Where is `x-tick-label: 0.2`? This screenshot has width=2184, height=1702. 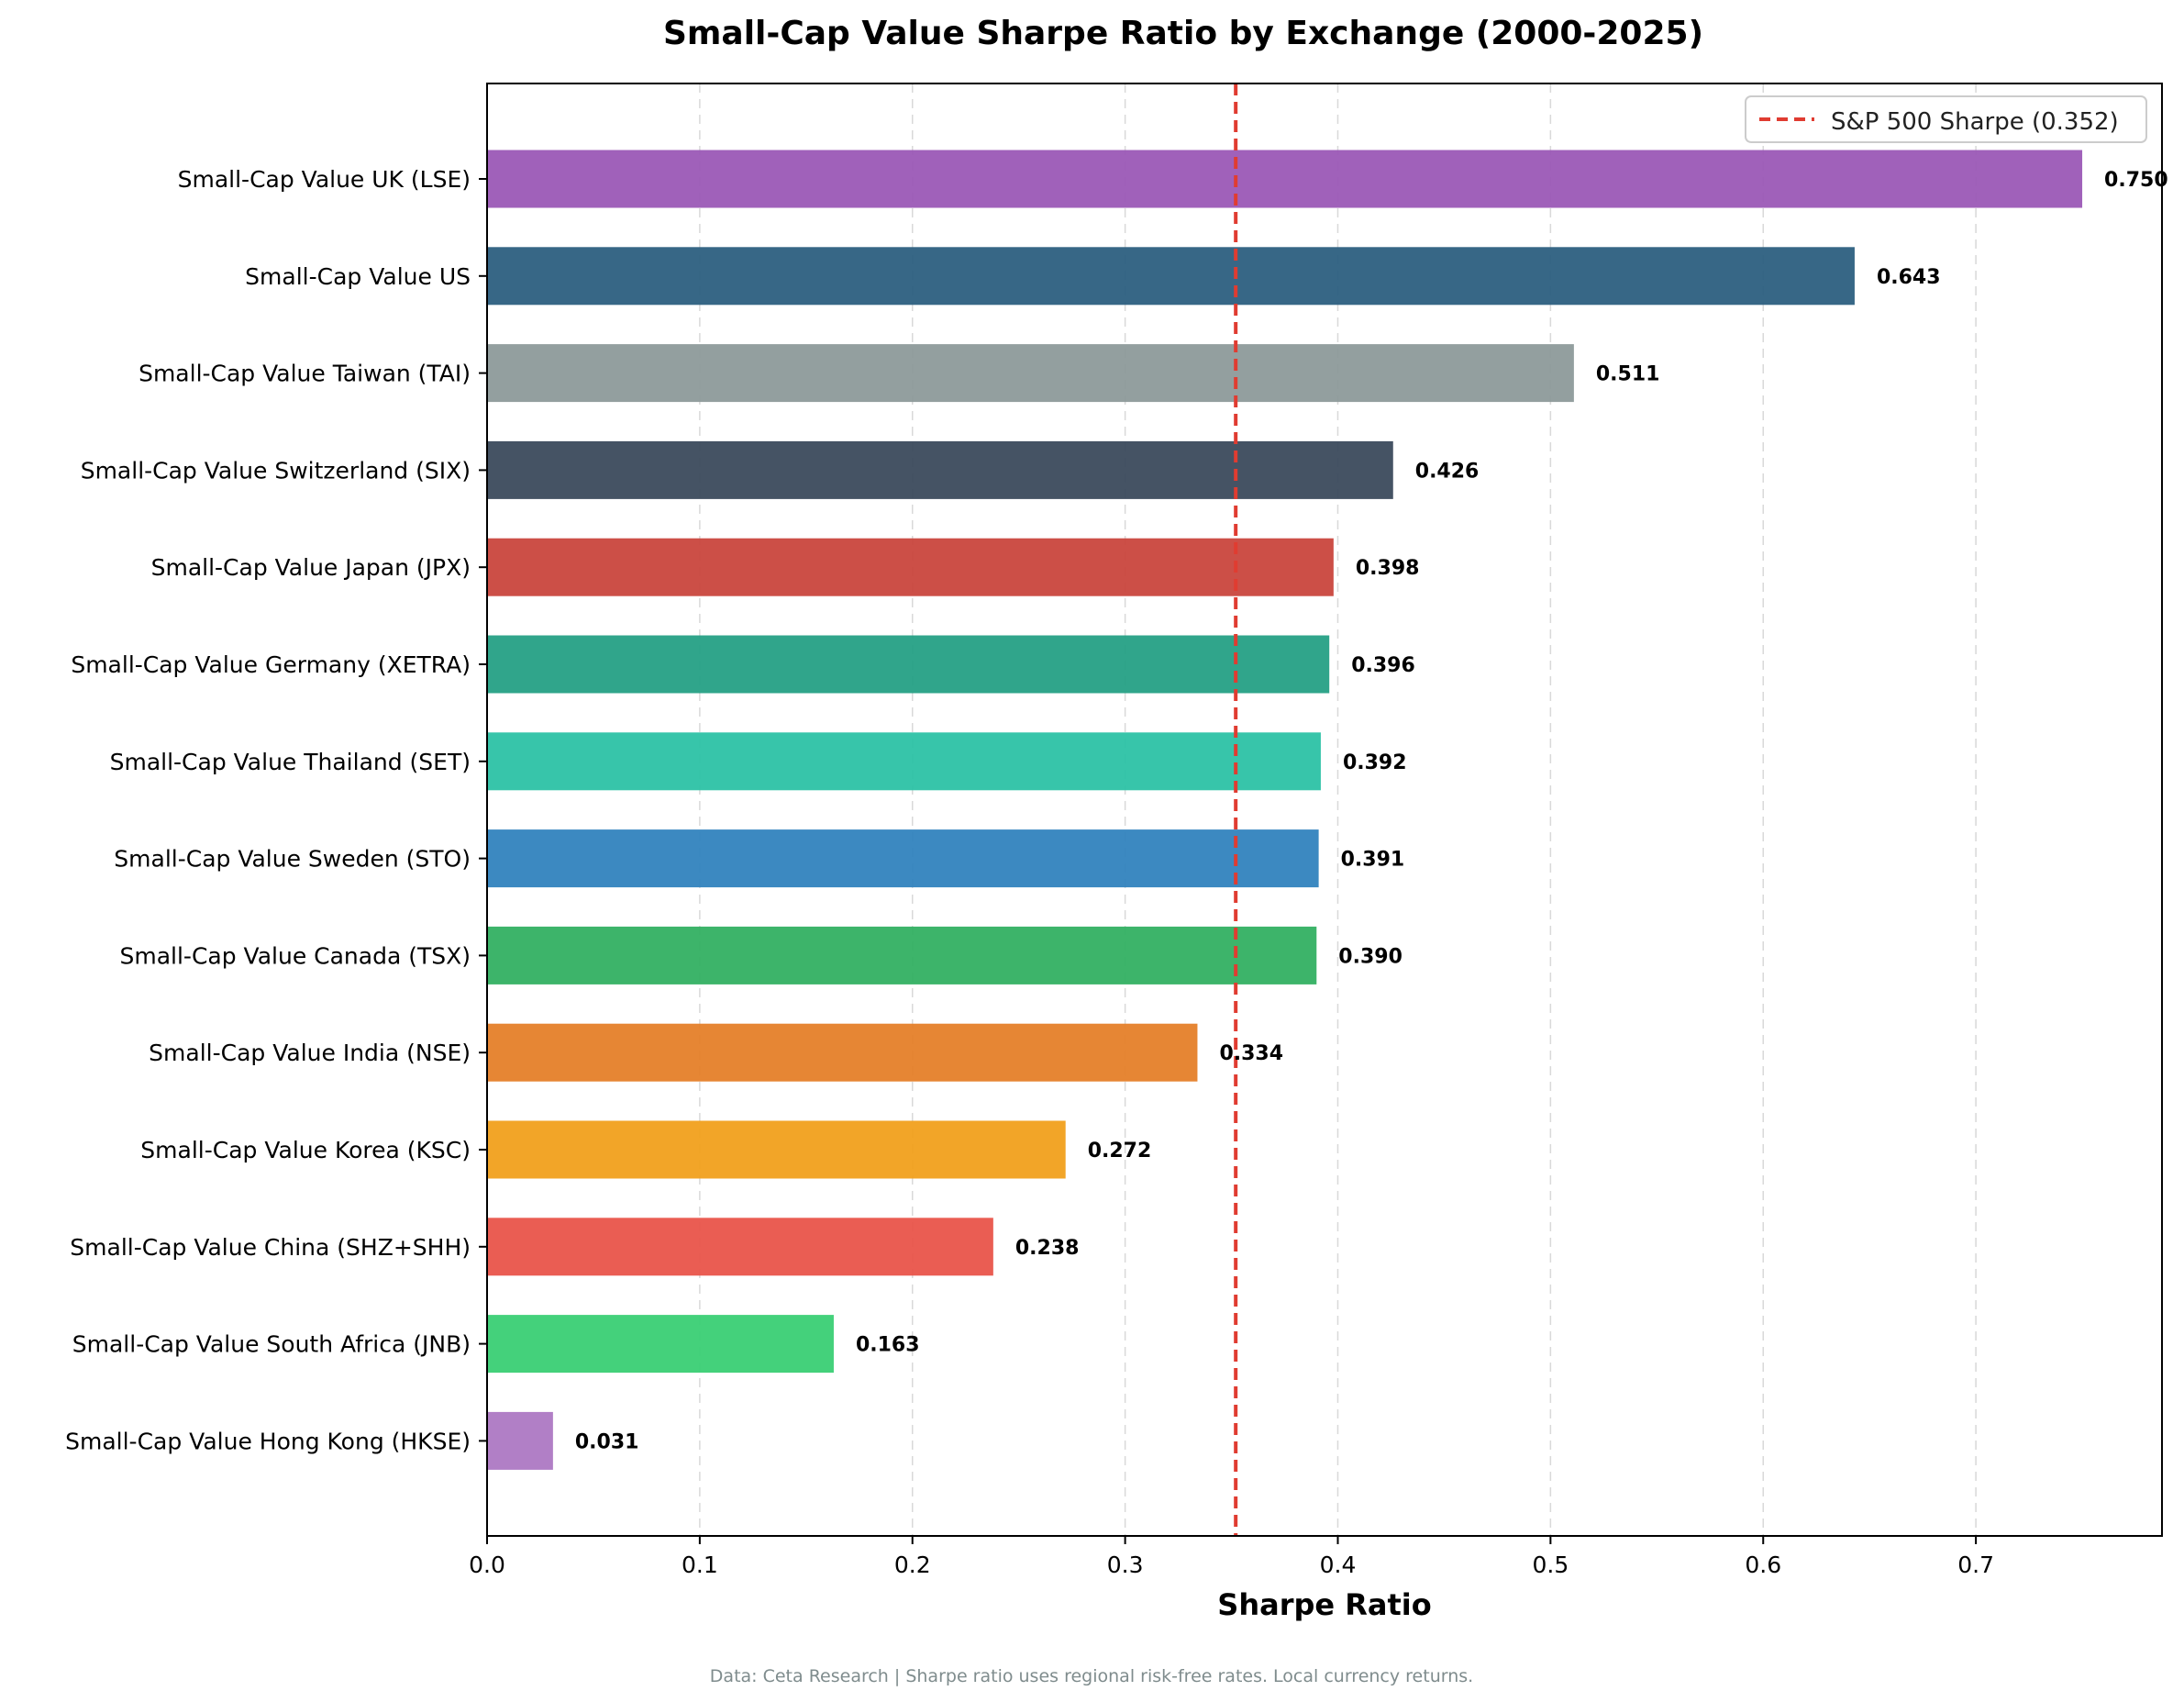 x-tick-label: 0.2 is located at coordinates (912, 1565).